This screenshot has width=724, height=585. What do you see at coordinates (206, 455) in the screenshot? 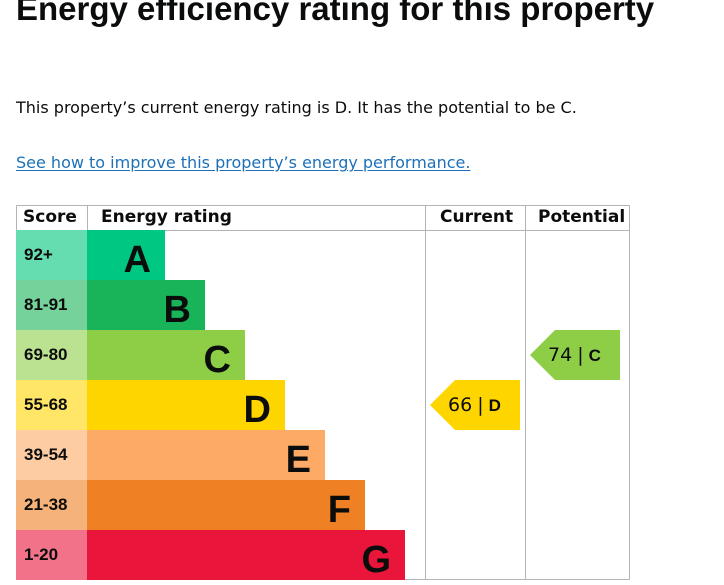
I see `band-bar-e: E` at bounding box center [206, 455].